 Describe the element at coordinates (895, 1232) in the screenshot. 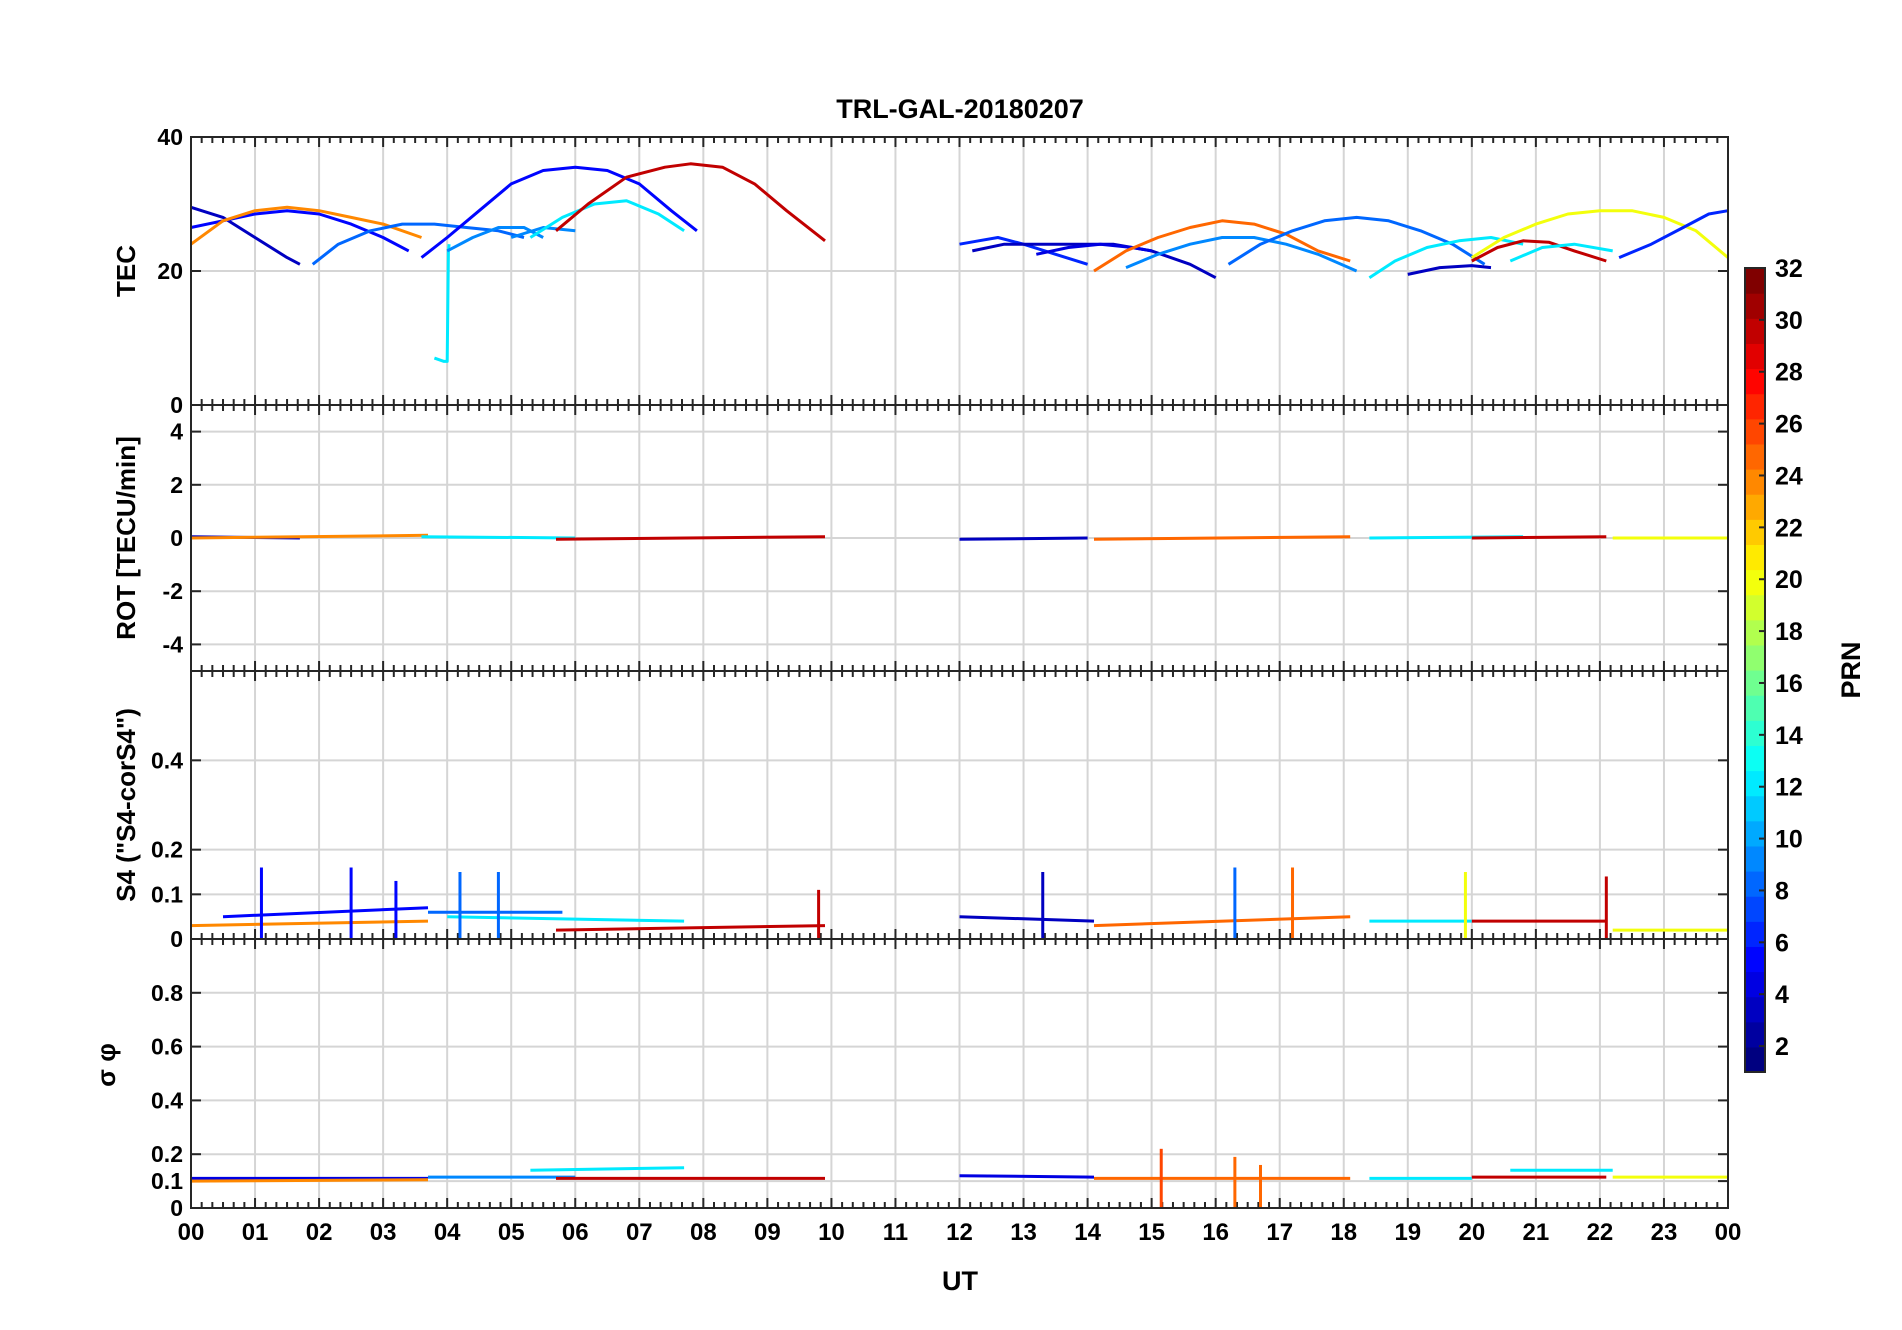

I see `x-tick-label: 11` at that location.